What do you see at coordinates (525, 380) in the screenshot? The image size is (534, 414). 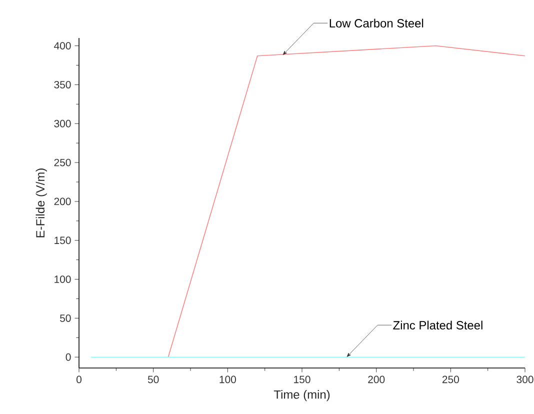 I see `x-tick-label: 300` at bounding box center [525, 380].